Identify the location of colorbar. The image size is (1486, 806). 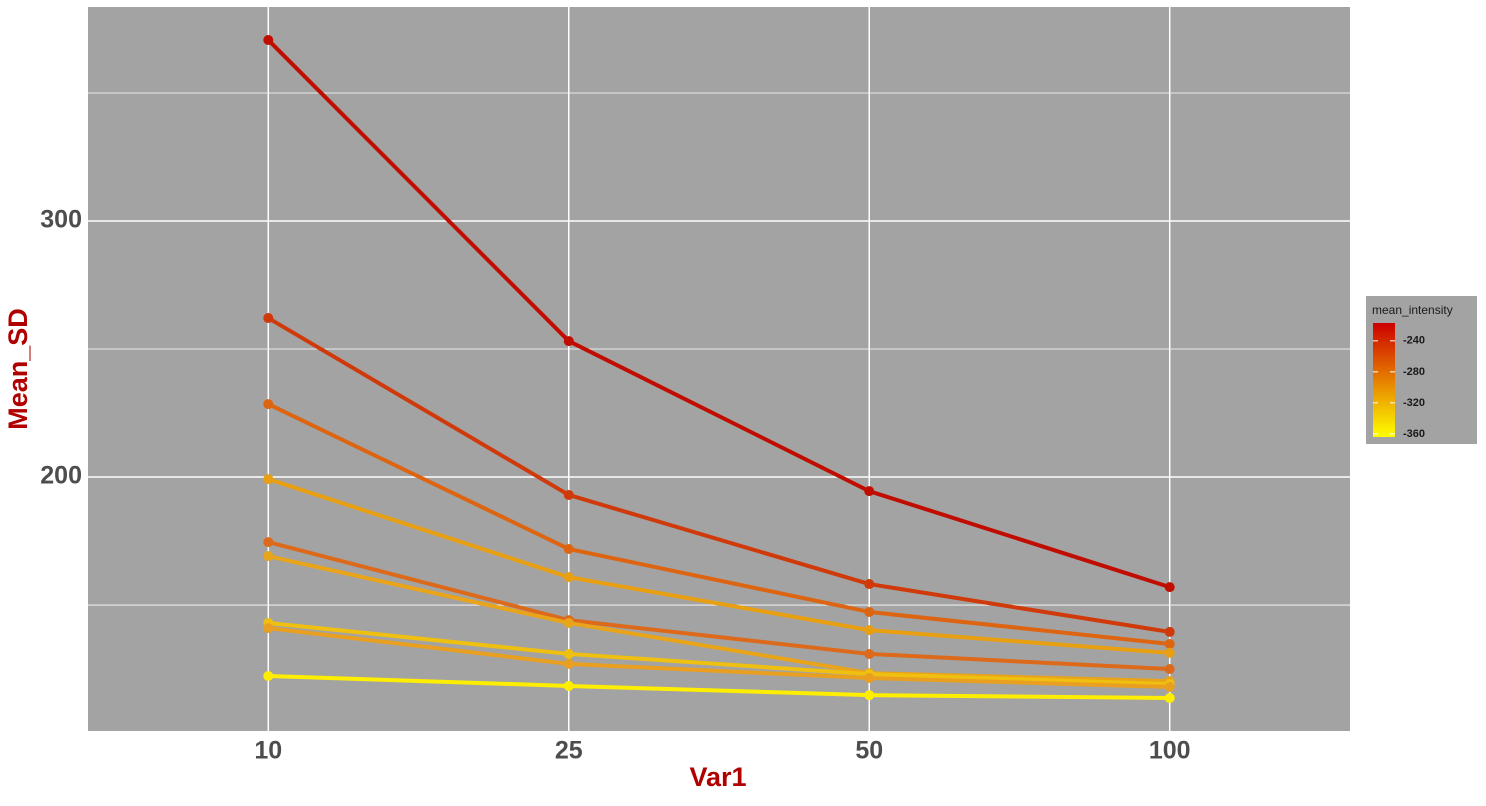
(1384, 380).